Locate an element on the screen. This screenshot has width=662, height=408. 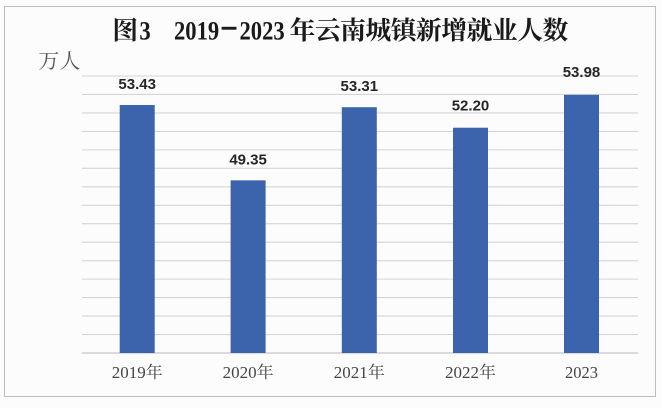
svg-text: 53.31 is located at coordinates (360, 86).